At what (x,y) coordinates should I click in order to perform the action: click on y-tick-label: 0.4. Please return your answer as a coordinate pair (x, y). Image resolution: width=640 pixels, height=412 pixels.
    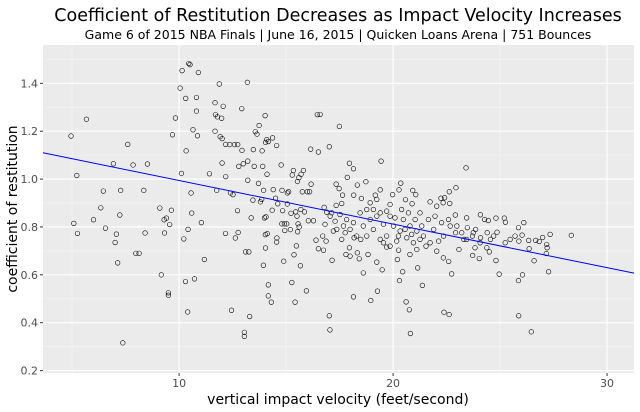
    Looking at the image, I should click on (30, 323).